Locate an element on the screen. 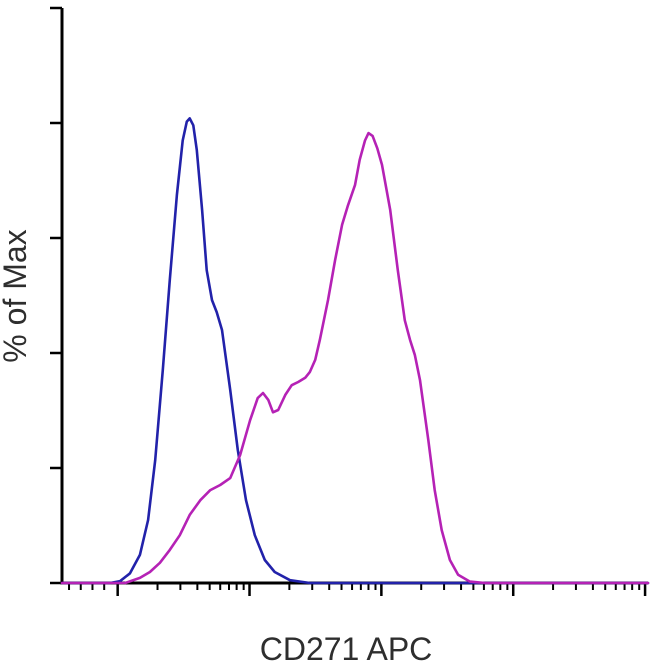  y-axis-label: % of Max is located at coordinates (16, 295).